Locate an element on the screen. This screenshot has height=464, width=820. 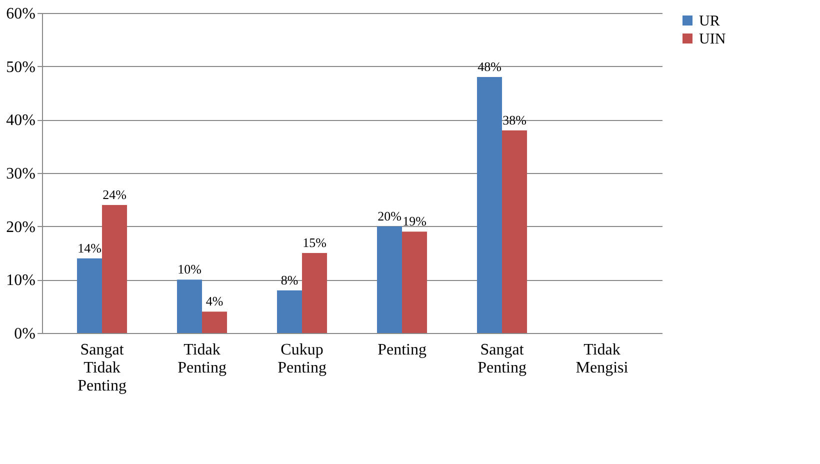
data-label: 8% is located at coordinates (289, 280).